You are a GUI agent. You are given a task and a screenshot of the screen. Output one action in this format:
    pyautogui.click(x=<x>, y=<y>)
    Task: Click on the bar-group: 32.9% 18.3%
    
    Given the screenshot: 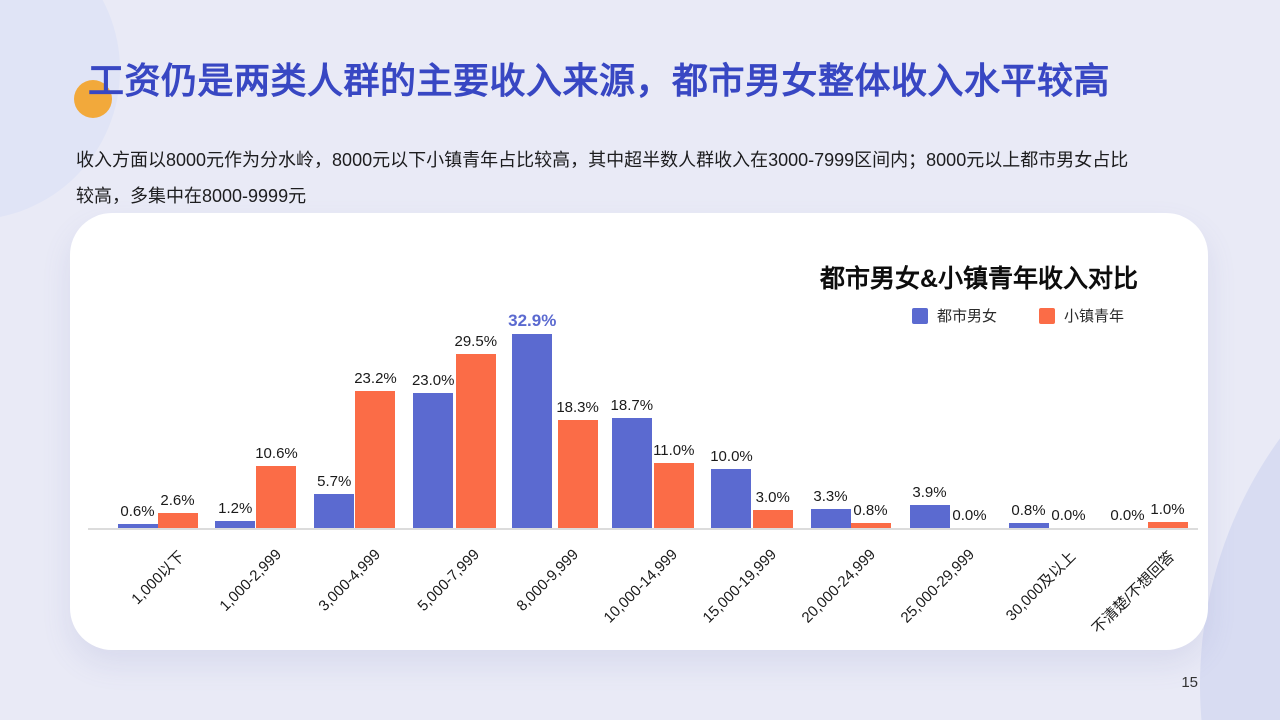 What is the action you would take?
    pyautogui.click(x=553, y=420)
    